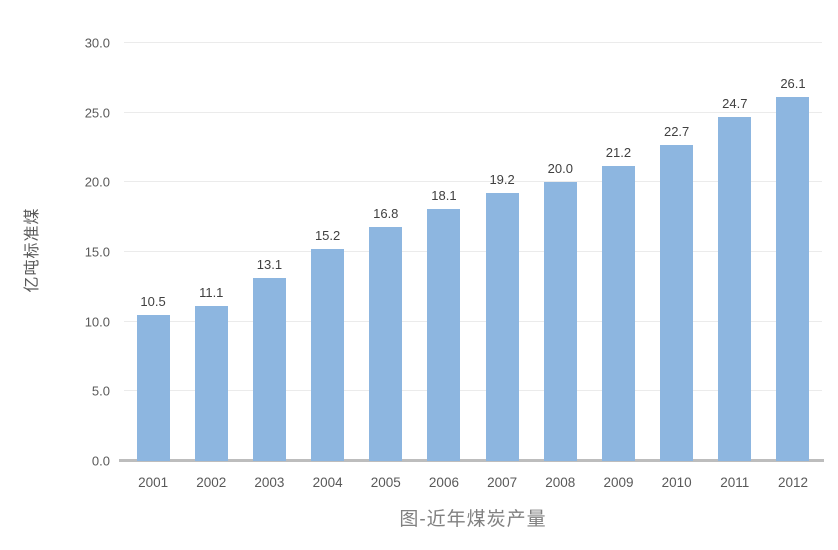 The width and height of the screenshot is (838, 550). I want to click on bar-data-label: 11.1, so click(211, 293).